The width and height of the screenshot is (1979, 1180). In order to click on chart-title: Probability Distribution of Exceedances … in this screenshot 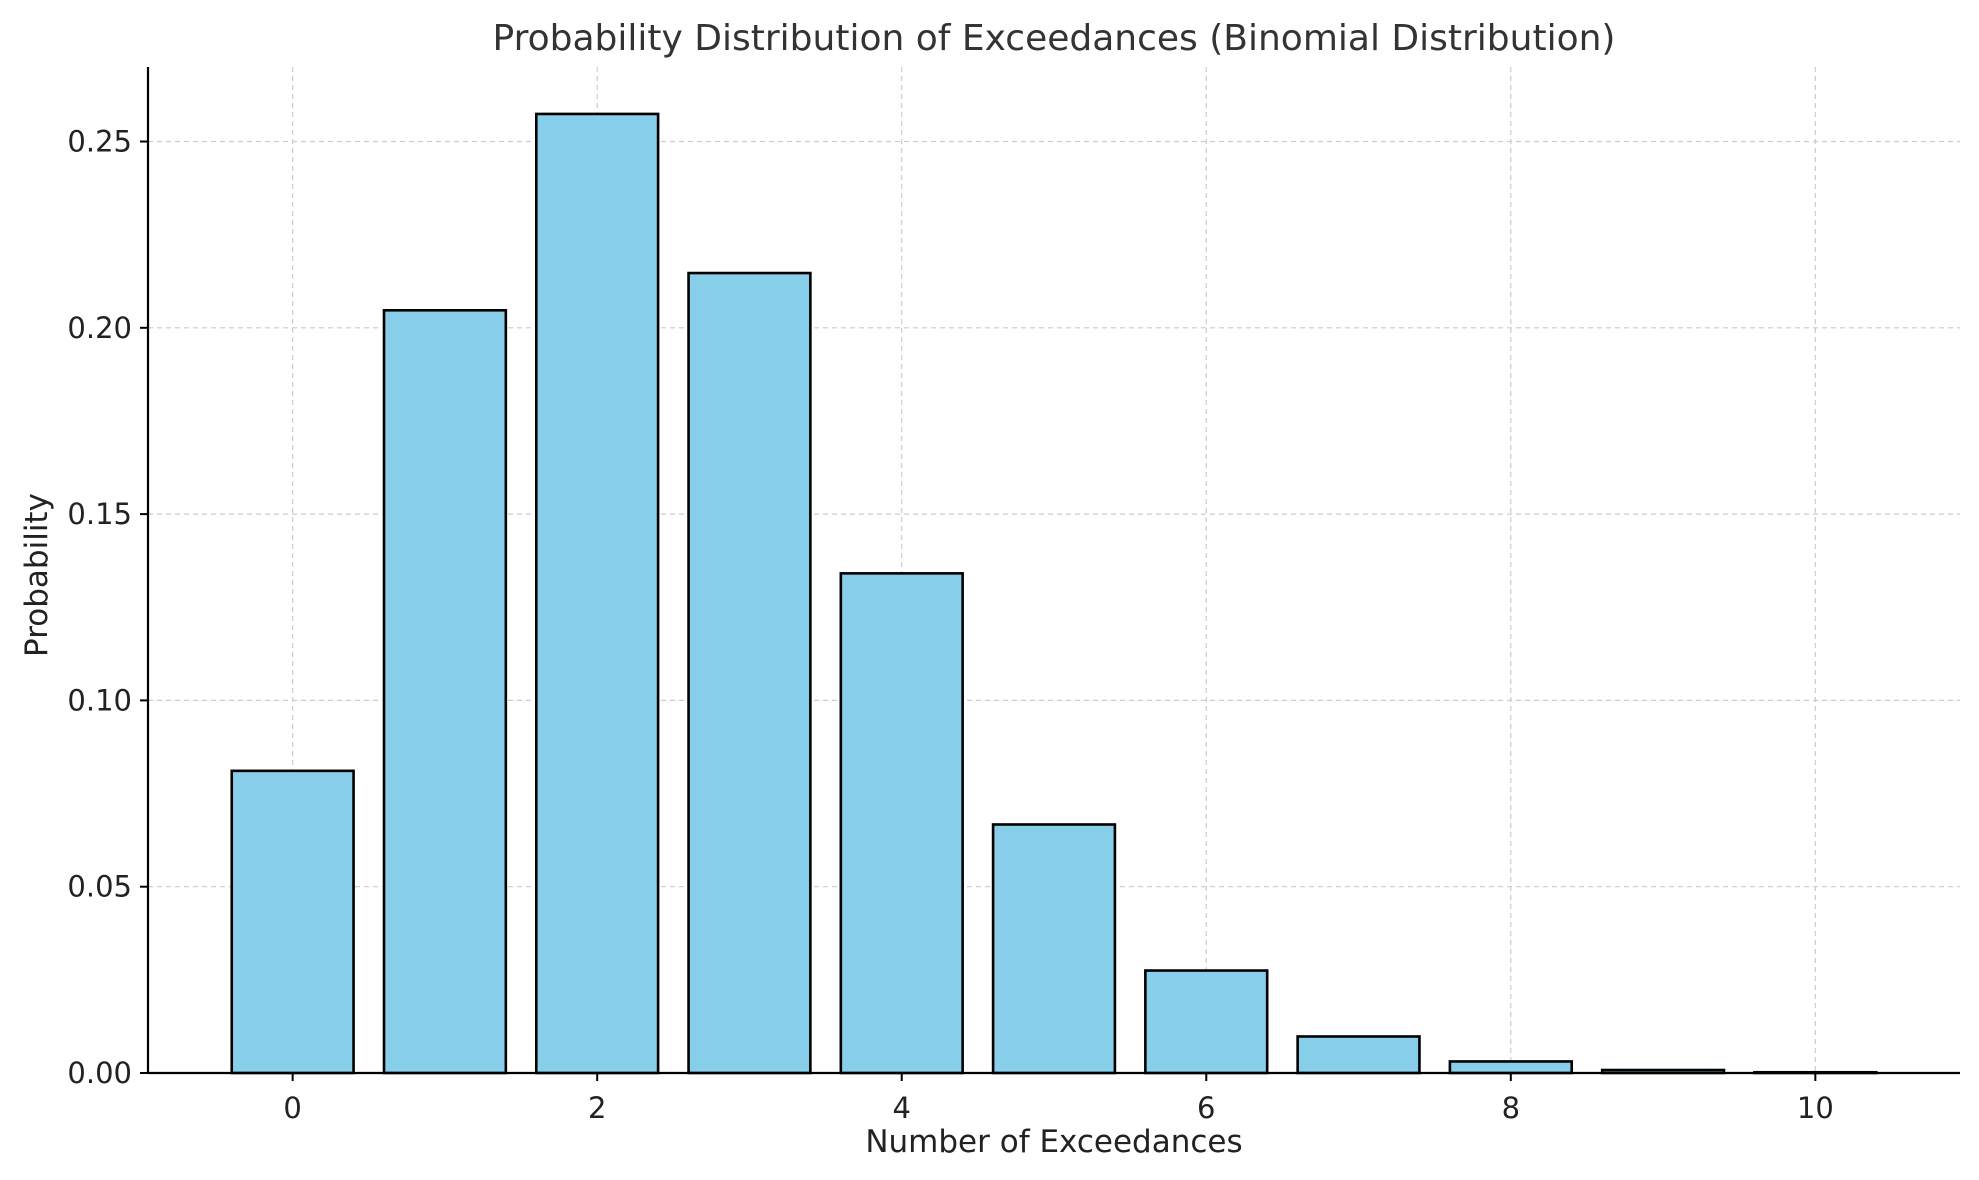, I will do `click(1054, 38)`.